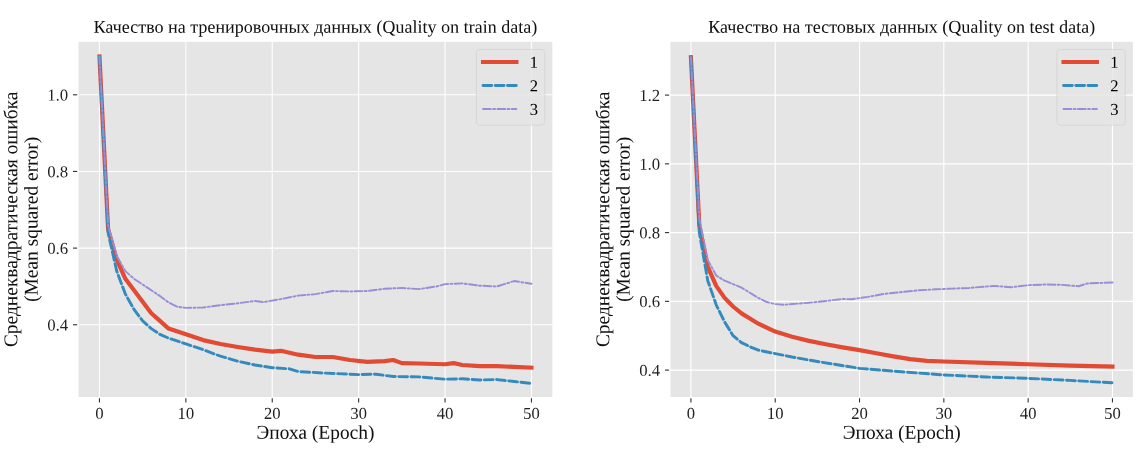  Describe the element at coordinates (901, 28) in the screenshot. I see `chart-title: Качество на тестовых данных (Quality on test data)` at that location.